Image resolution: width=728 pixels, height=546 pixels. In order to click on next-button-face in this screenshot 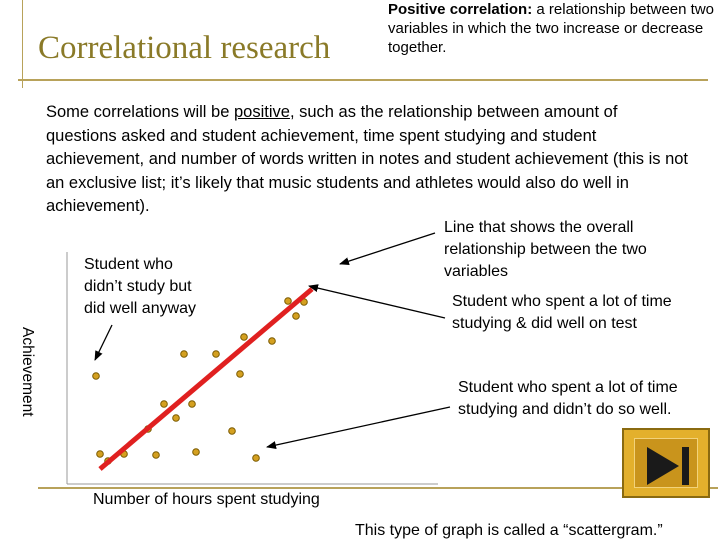, I will do `click(666, 463)`.